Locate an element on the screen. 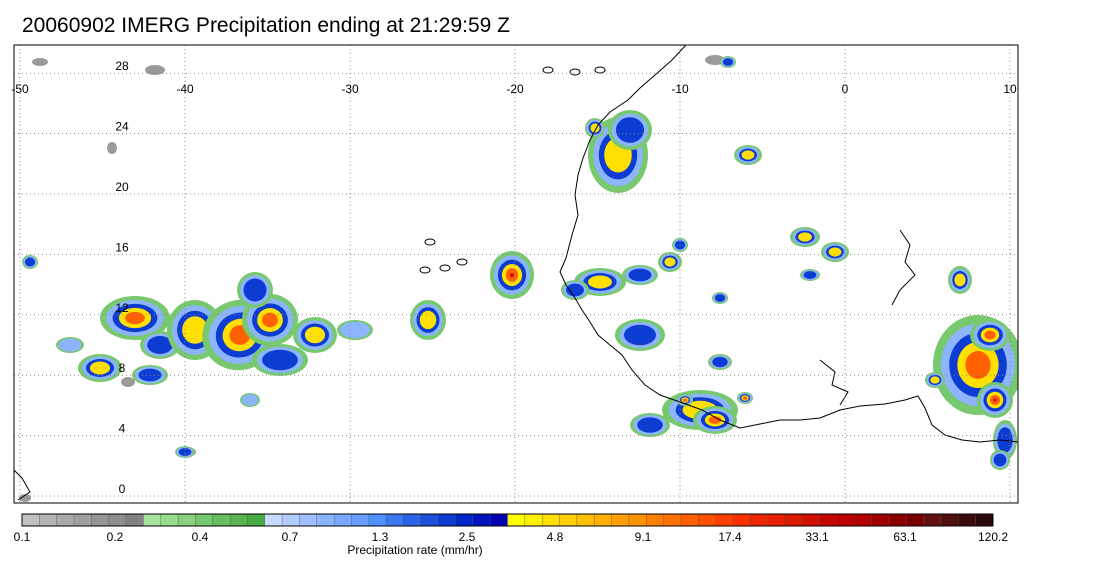  latitude-label: 24 is located at coordinates (122, 127).